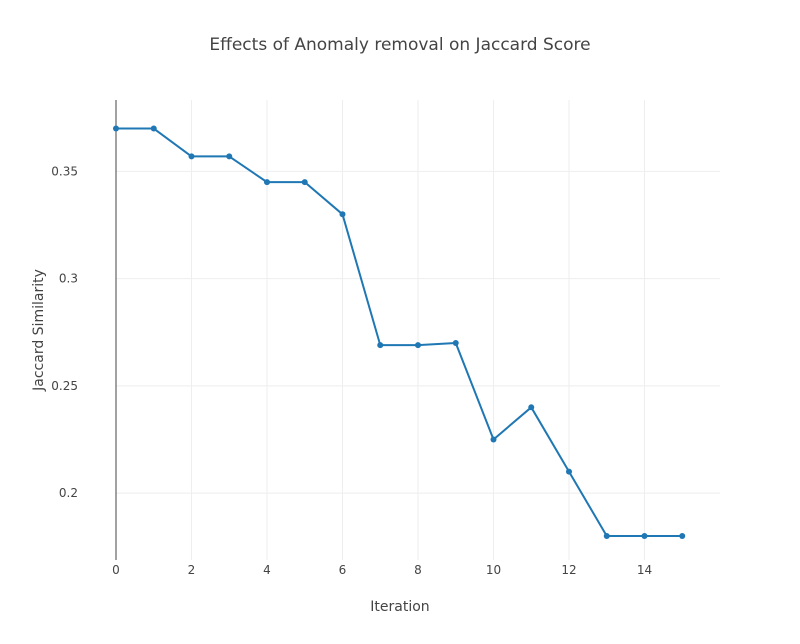  I want to click on x-tick-label: 12, so click(568, 570).